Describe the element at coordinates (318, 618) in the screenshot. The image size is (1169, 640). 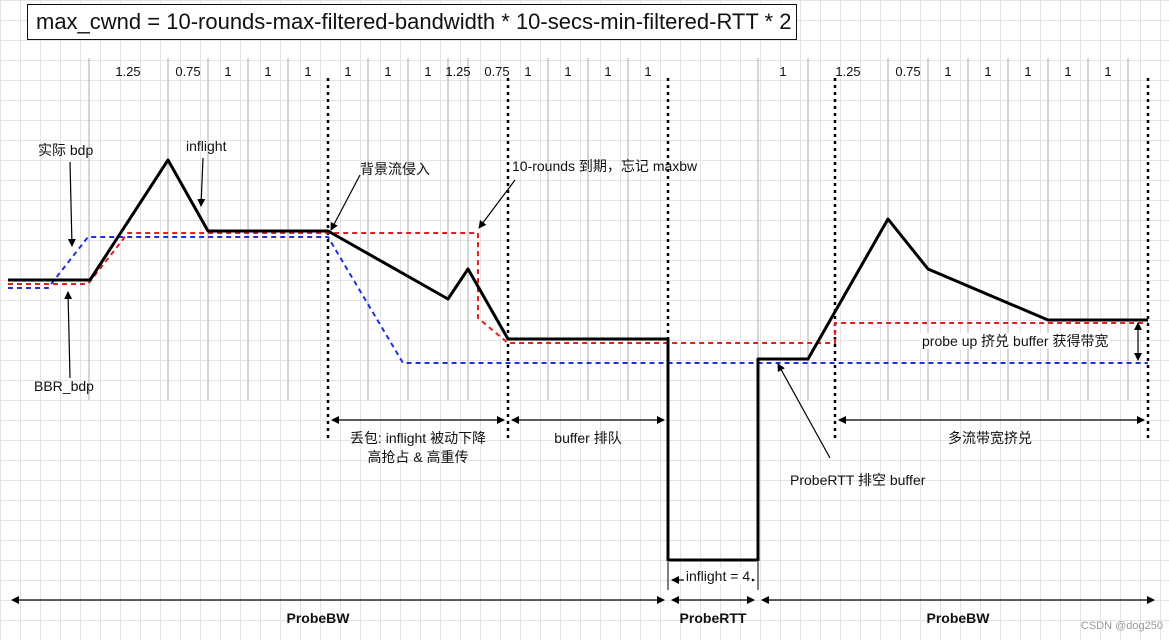
I see `phase-probebw-1: ProbeBW` at that location.